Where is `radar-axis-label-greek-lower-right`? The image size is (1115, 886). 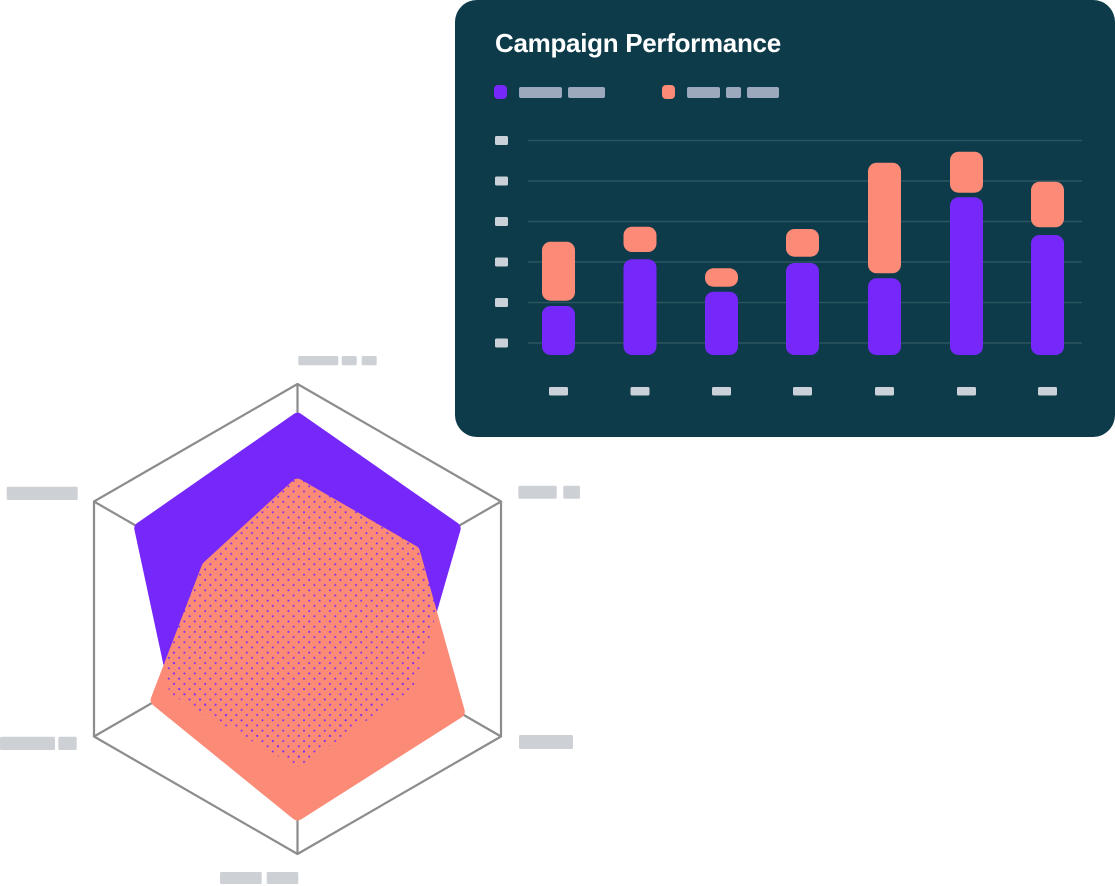 radar-axis-label-greek-lower-right is located at coordinates (546, 742).